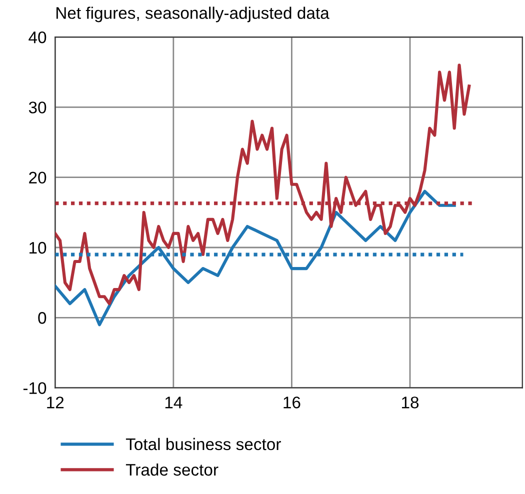 The image size is (525, 494). I want to click on legend-label: Total business sector, so click(203, 444).